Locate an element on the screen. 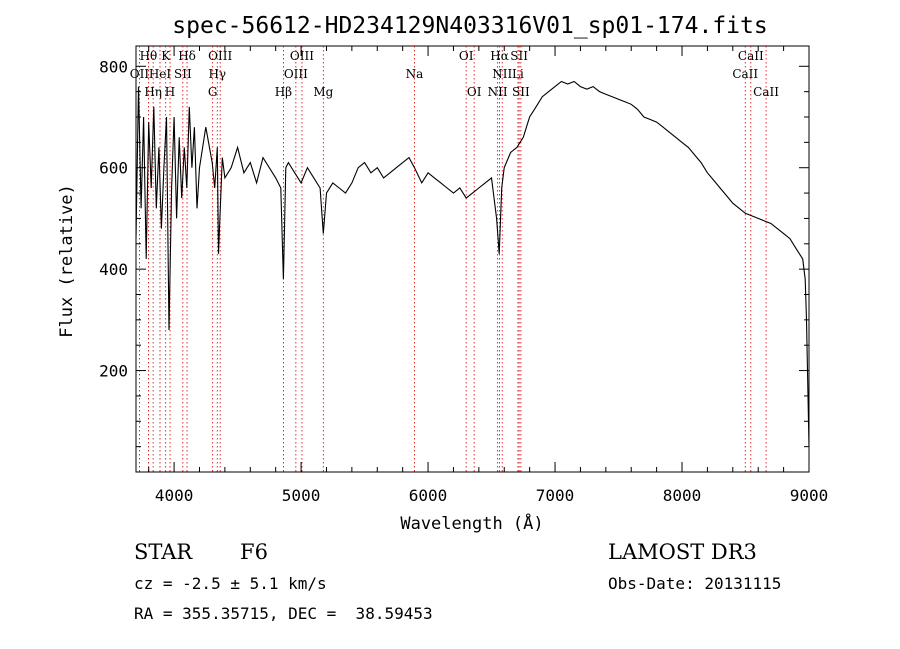 The height and width of the screenshot is (649, 900). x-tick-label: 7000 is located at coordinates (555, 495).